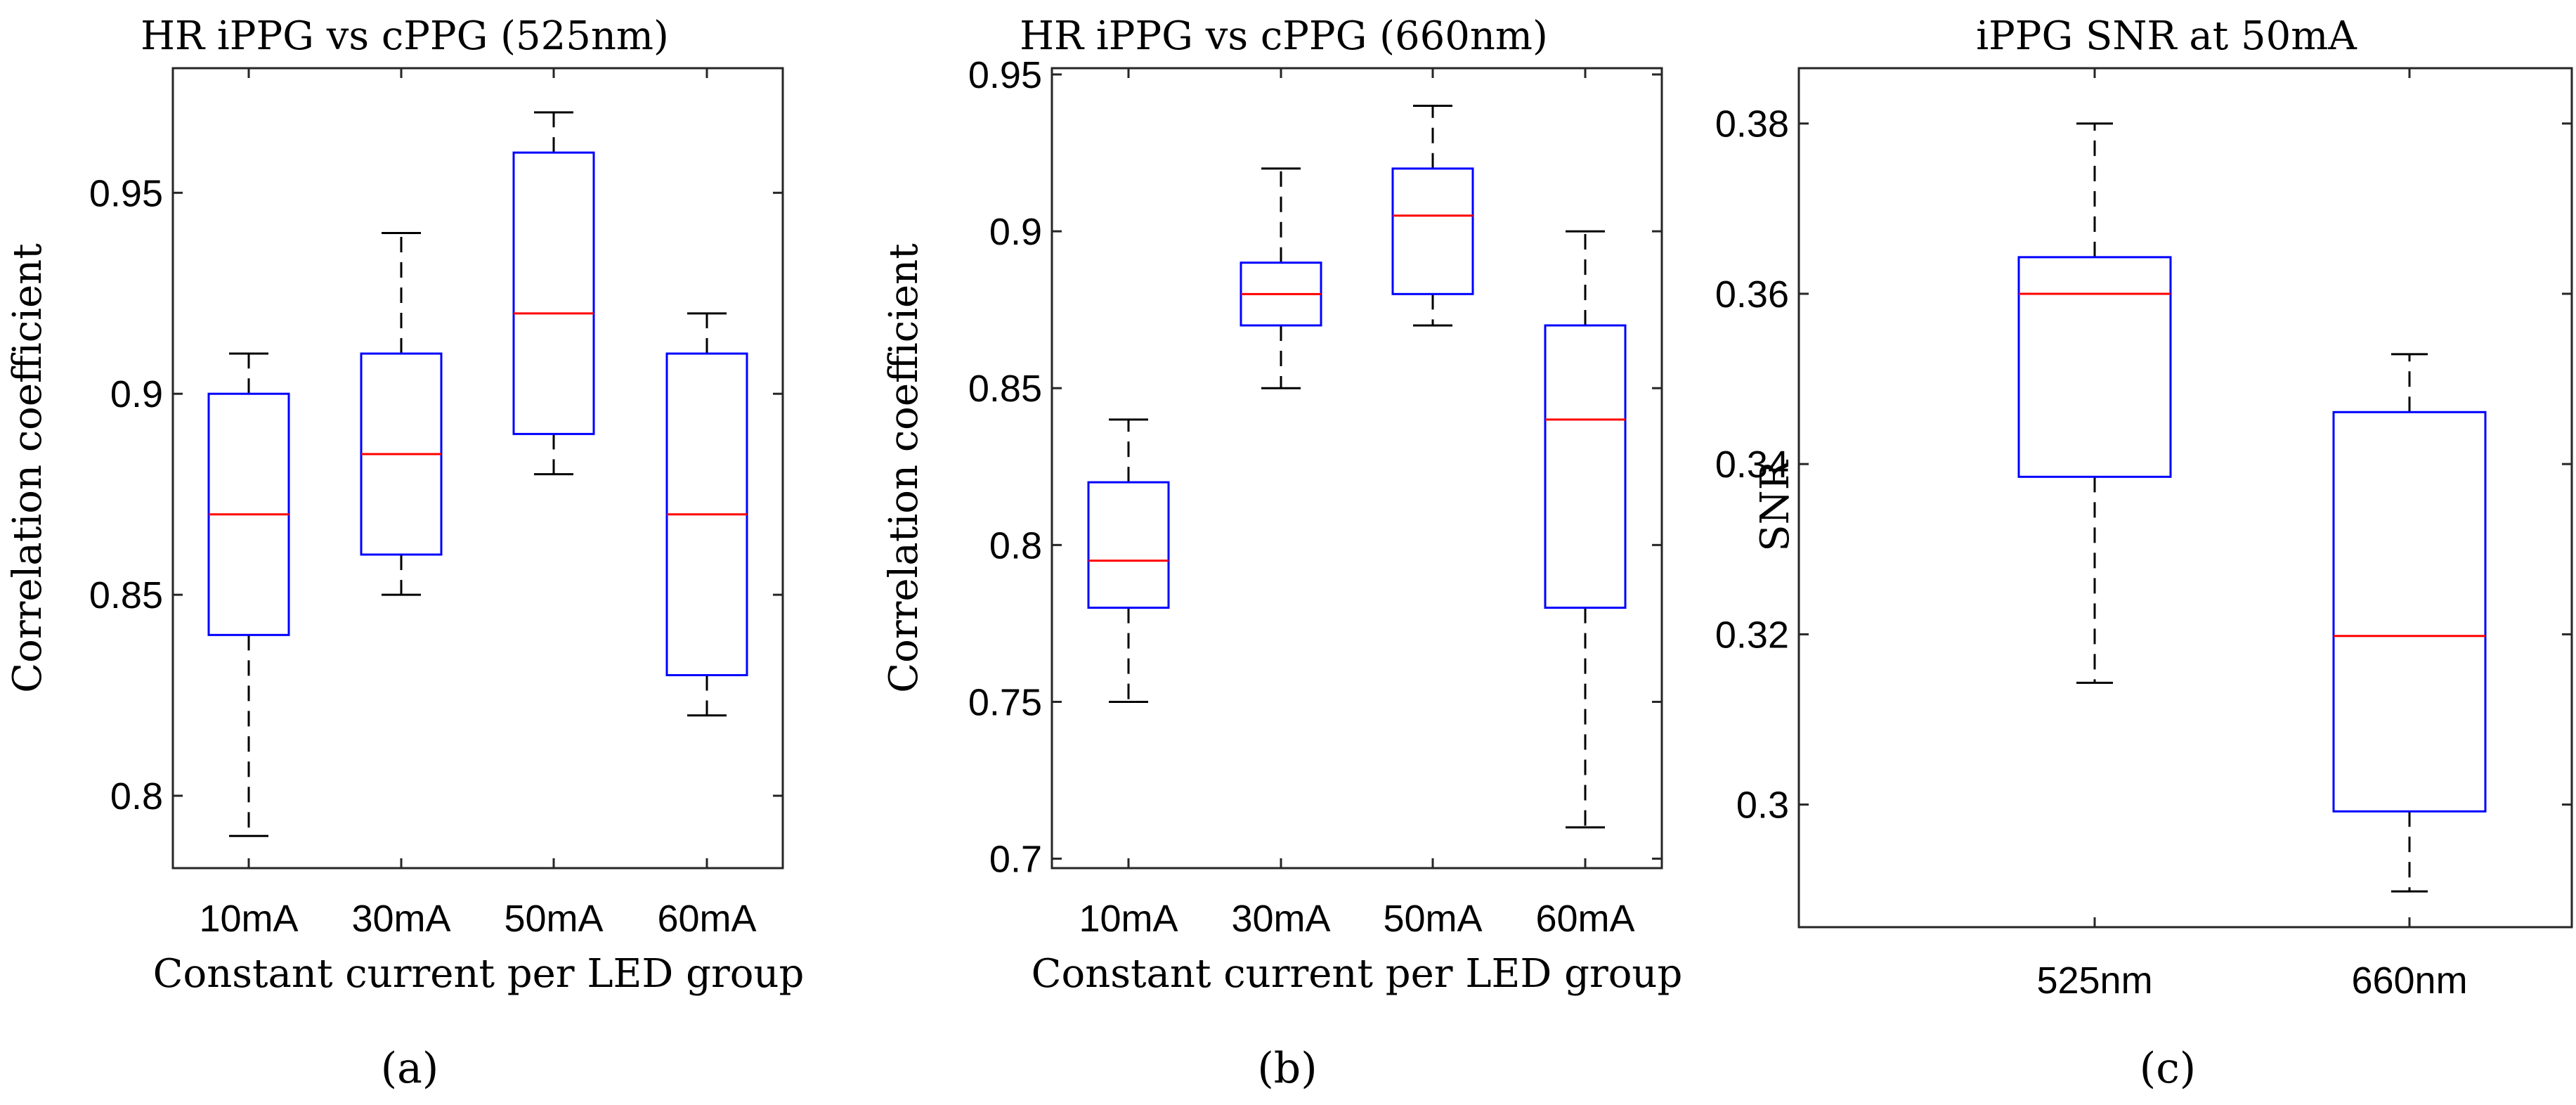 This screenshot has height=1105, width=2576. Describe the element at coordinates (1752, 295) in the screenshot. I see `y-tick-label: 0.36` at that location.